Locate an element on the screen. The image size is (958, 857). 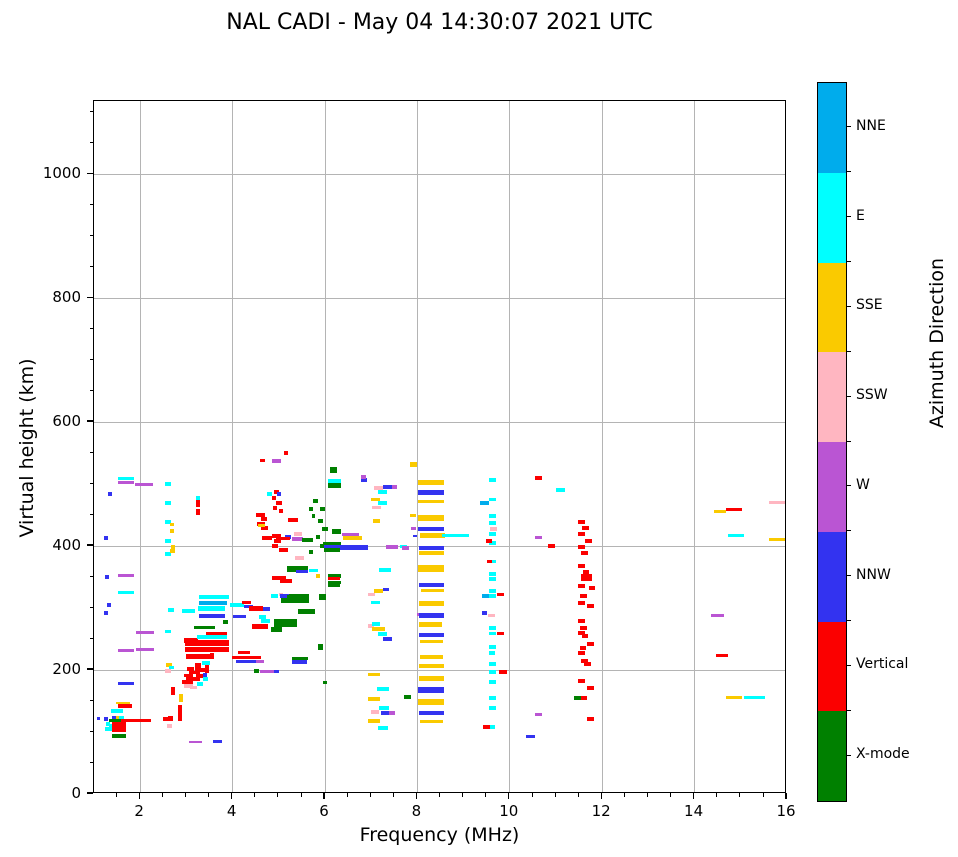
x-tick-label: 8 is located at coordinates (416, 811).